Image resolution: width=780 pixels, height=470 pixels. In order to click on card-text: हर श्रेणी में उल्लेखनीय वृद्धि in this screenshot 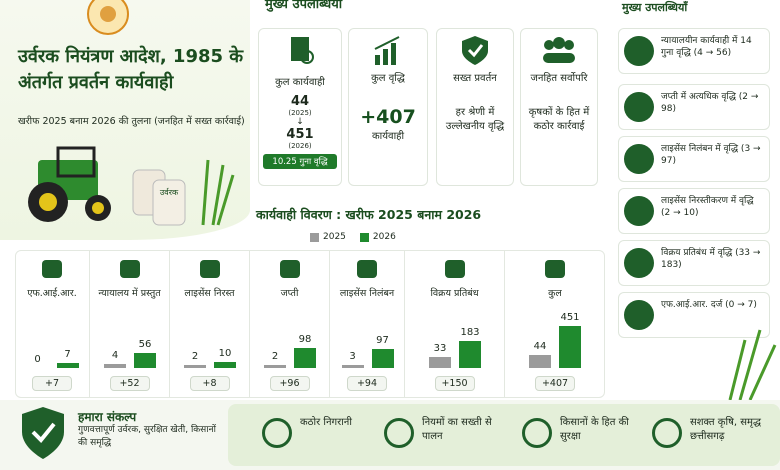, I will do `click(475, 119)`.